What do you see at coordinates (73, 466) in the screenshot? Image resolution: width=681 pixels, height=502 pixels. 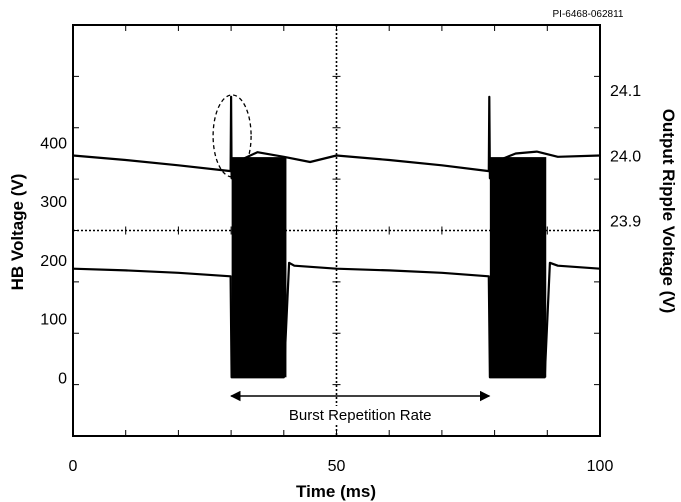 I see `x-tick-label: 0` at bounding box center [73, 466].